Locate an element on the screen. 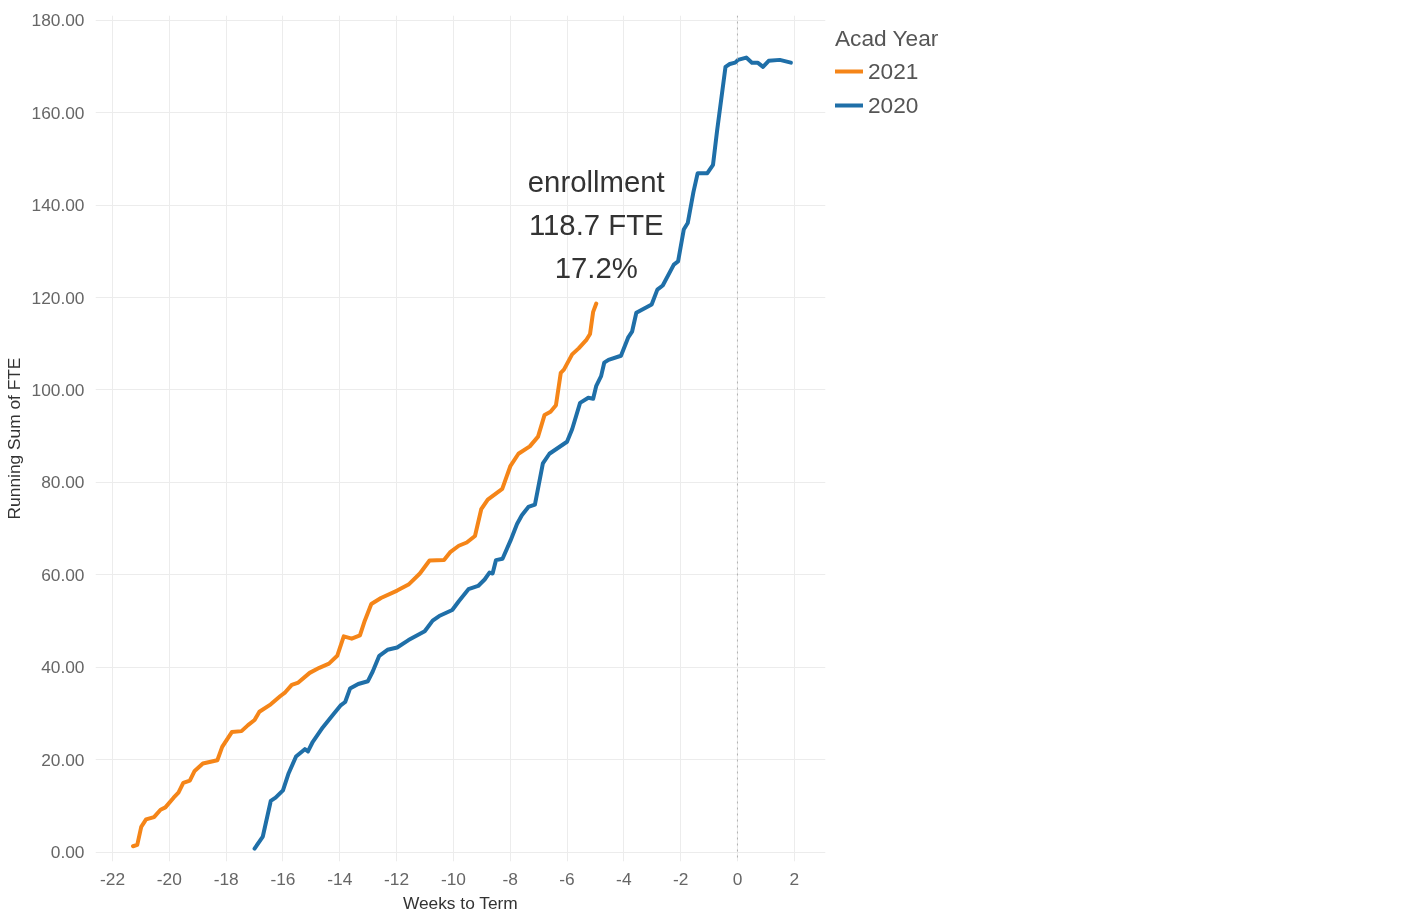 This screenshot has width=1412, height=921. x-tick-label: -8 is located at coordinates (510, 878).